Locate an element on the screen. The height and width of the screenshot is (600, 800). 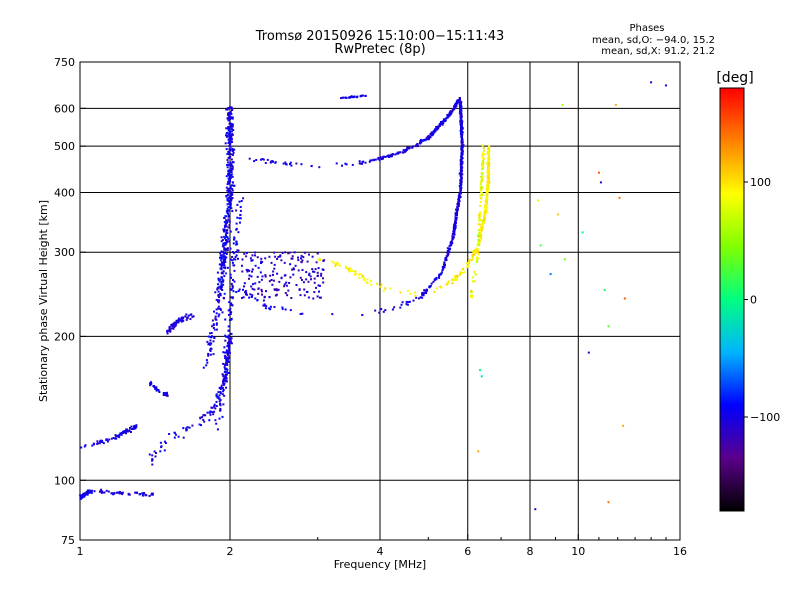
y-tick-label: 750 is located at coordinates (64, 62).